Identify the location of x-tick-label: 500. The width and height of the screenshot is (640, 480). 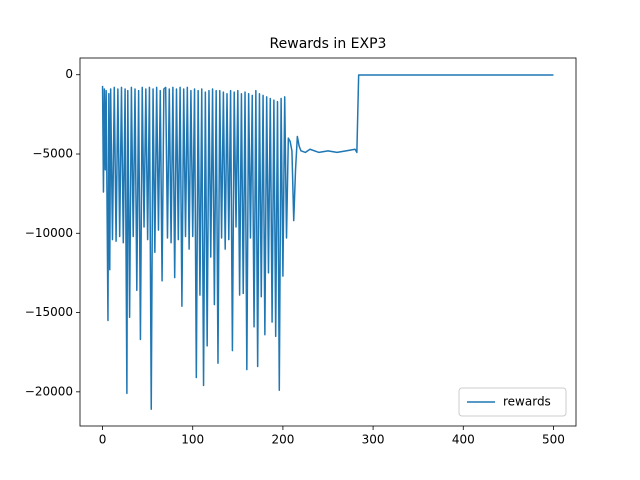
(553, 440).